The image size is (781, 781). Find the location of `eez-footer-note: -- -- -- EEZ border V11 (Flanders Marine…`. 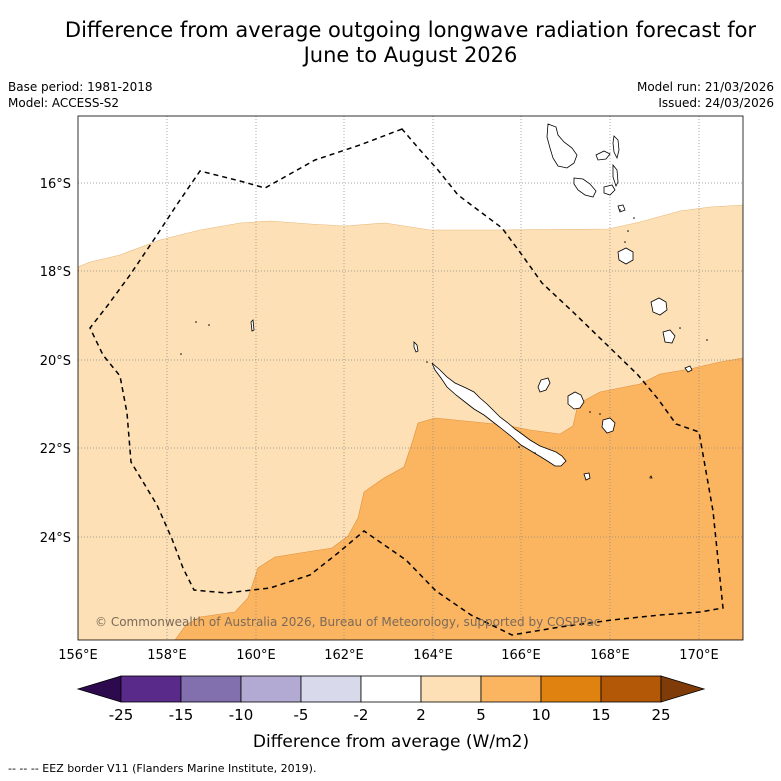

eez-footer-note: -- -- -- EEZ border V11 (Flanders Marine… is located at coordinates (162, 768).